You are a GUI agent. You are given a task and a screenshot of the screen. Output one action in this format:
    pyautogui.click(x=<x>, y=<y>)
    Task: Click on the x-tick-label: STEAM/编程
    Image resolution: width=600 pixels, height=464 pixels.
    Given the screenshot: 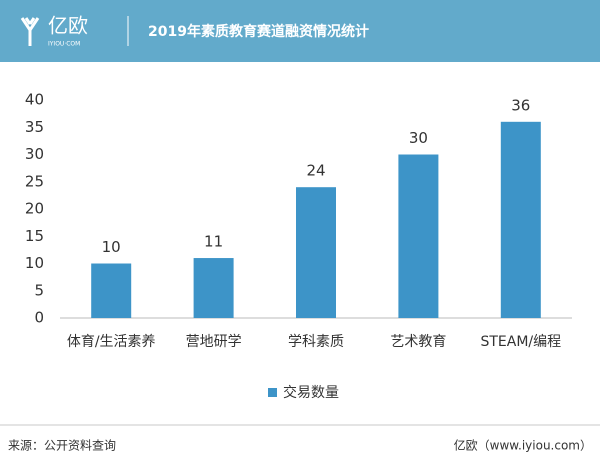 What is the action you would take?
    pyautogui.click(x=520, y=342)
    